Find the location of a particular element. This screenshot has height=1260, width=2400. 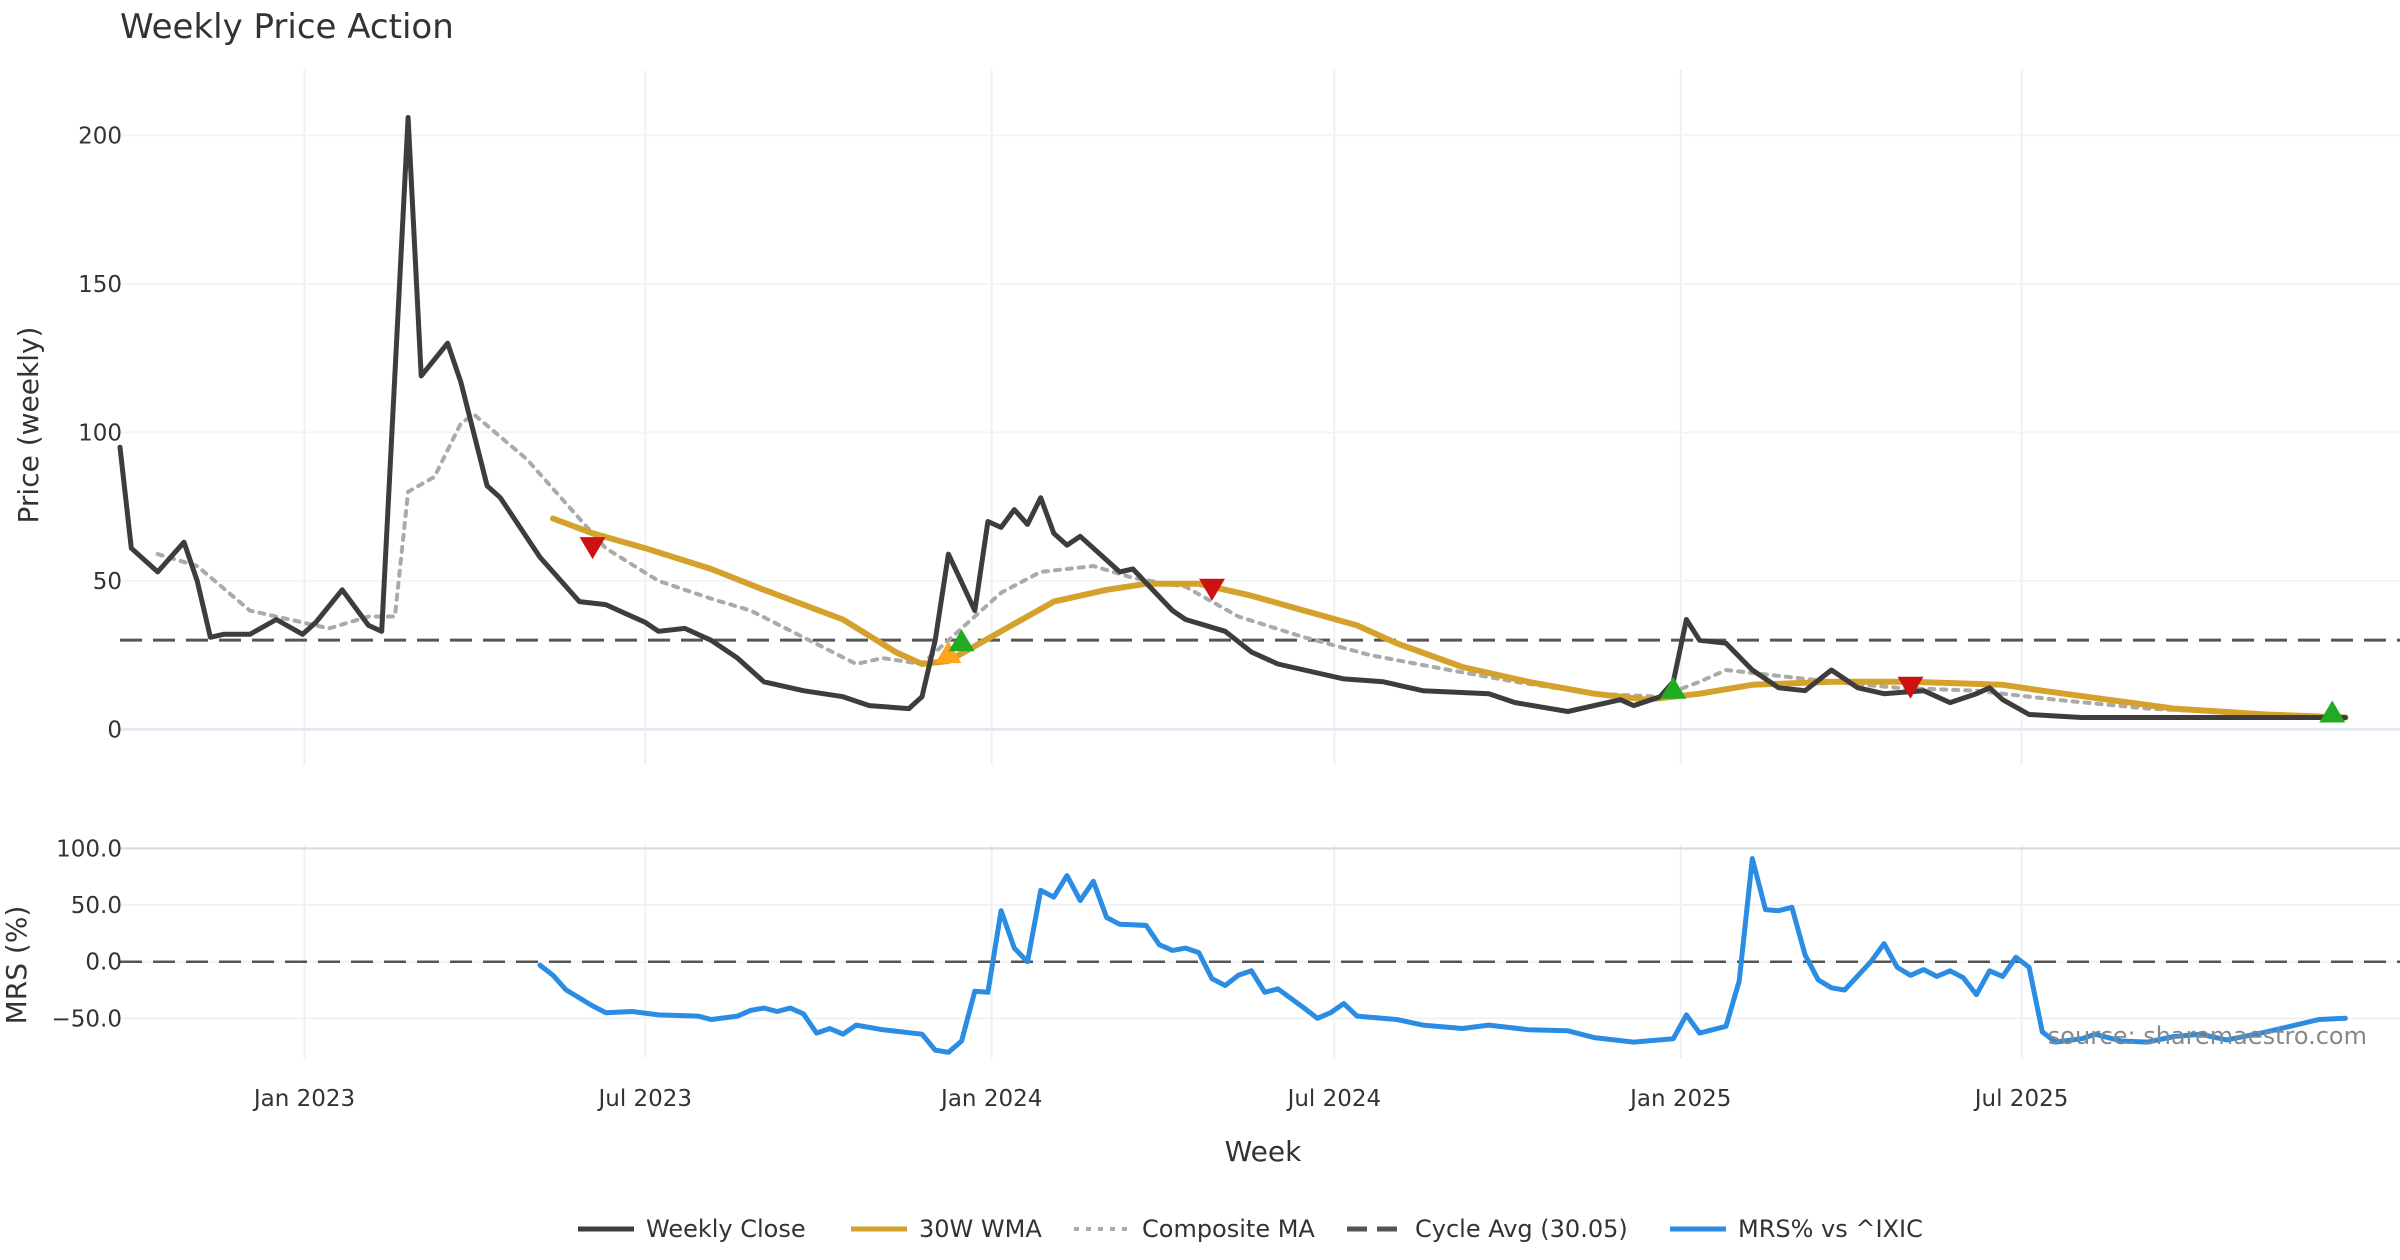

chart-title: Weekly Price Action is located at coordinates (287, 27).